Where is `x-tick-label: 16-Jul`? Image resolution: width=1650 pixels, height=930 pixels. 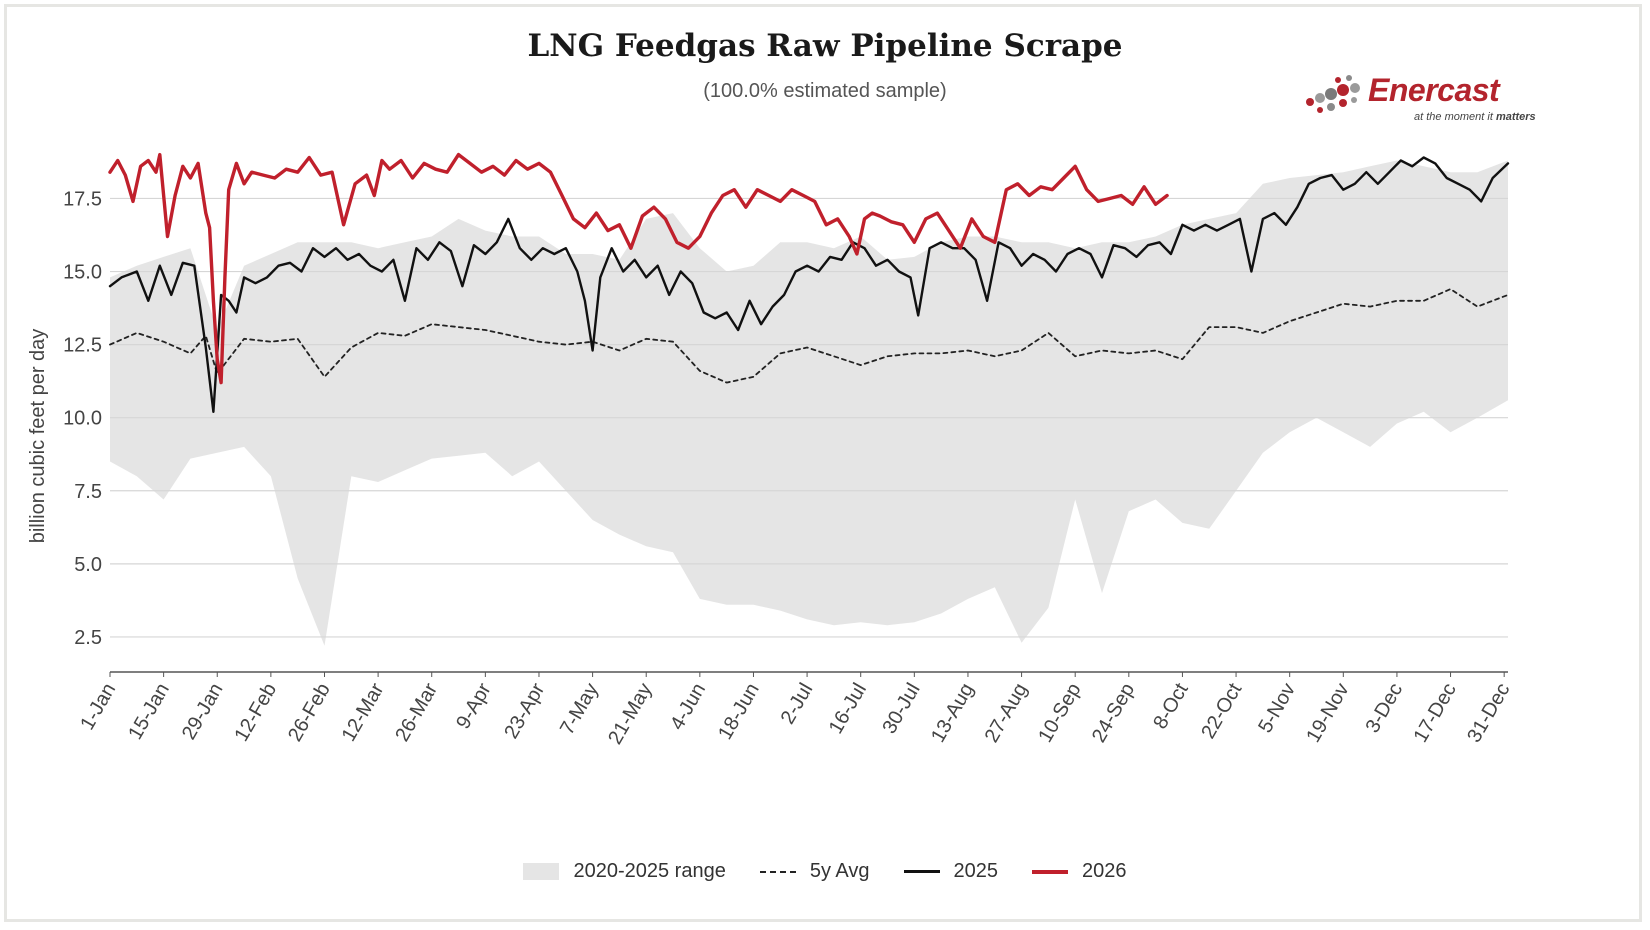
x-tick-label: 16-Jul is located at coordinates (848, 709).